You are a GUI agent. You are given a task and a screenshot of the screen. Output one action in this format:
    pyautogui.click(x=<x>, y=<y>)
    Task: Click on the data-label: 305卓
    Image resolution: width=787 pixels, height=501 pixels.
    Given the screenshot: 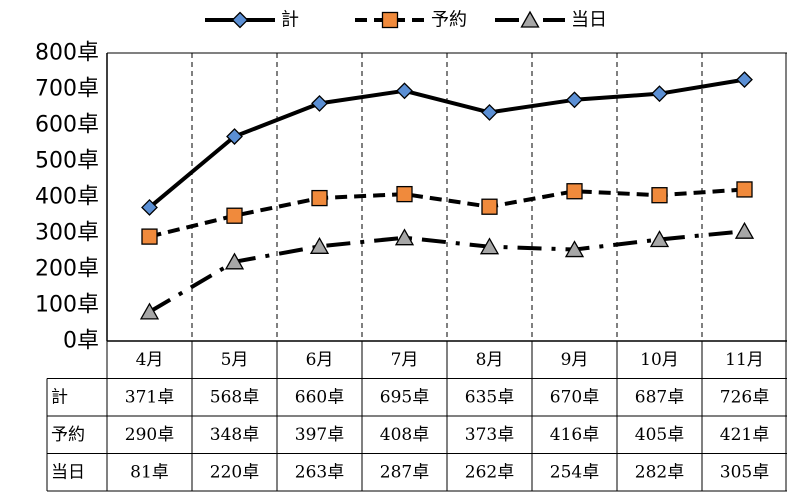 What is the action you would take?
    pyautogui.click(x=744, y=472)
    